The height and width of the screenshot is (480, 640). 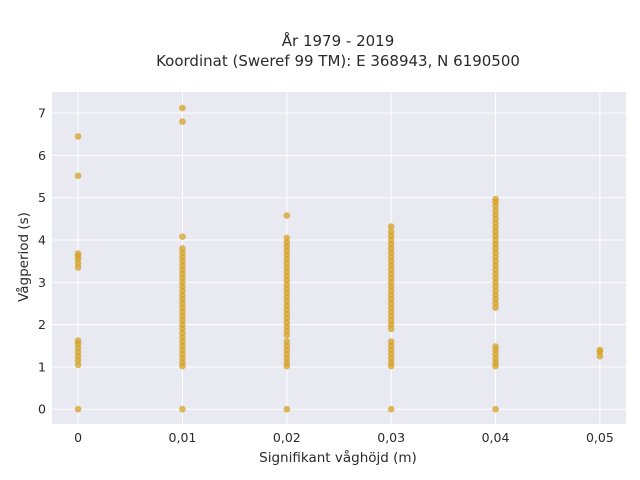 I want to click on x-tick-label: 0, so click(x=78, y=437).